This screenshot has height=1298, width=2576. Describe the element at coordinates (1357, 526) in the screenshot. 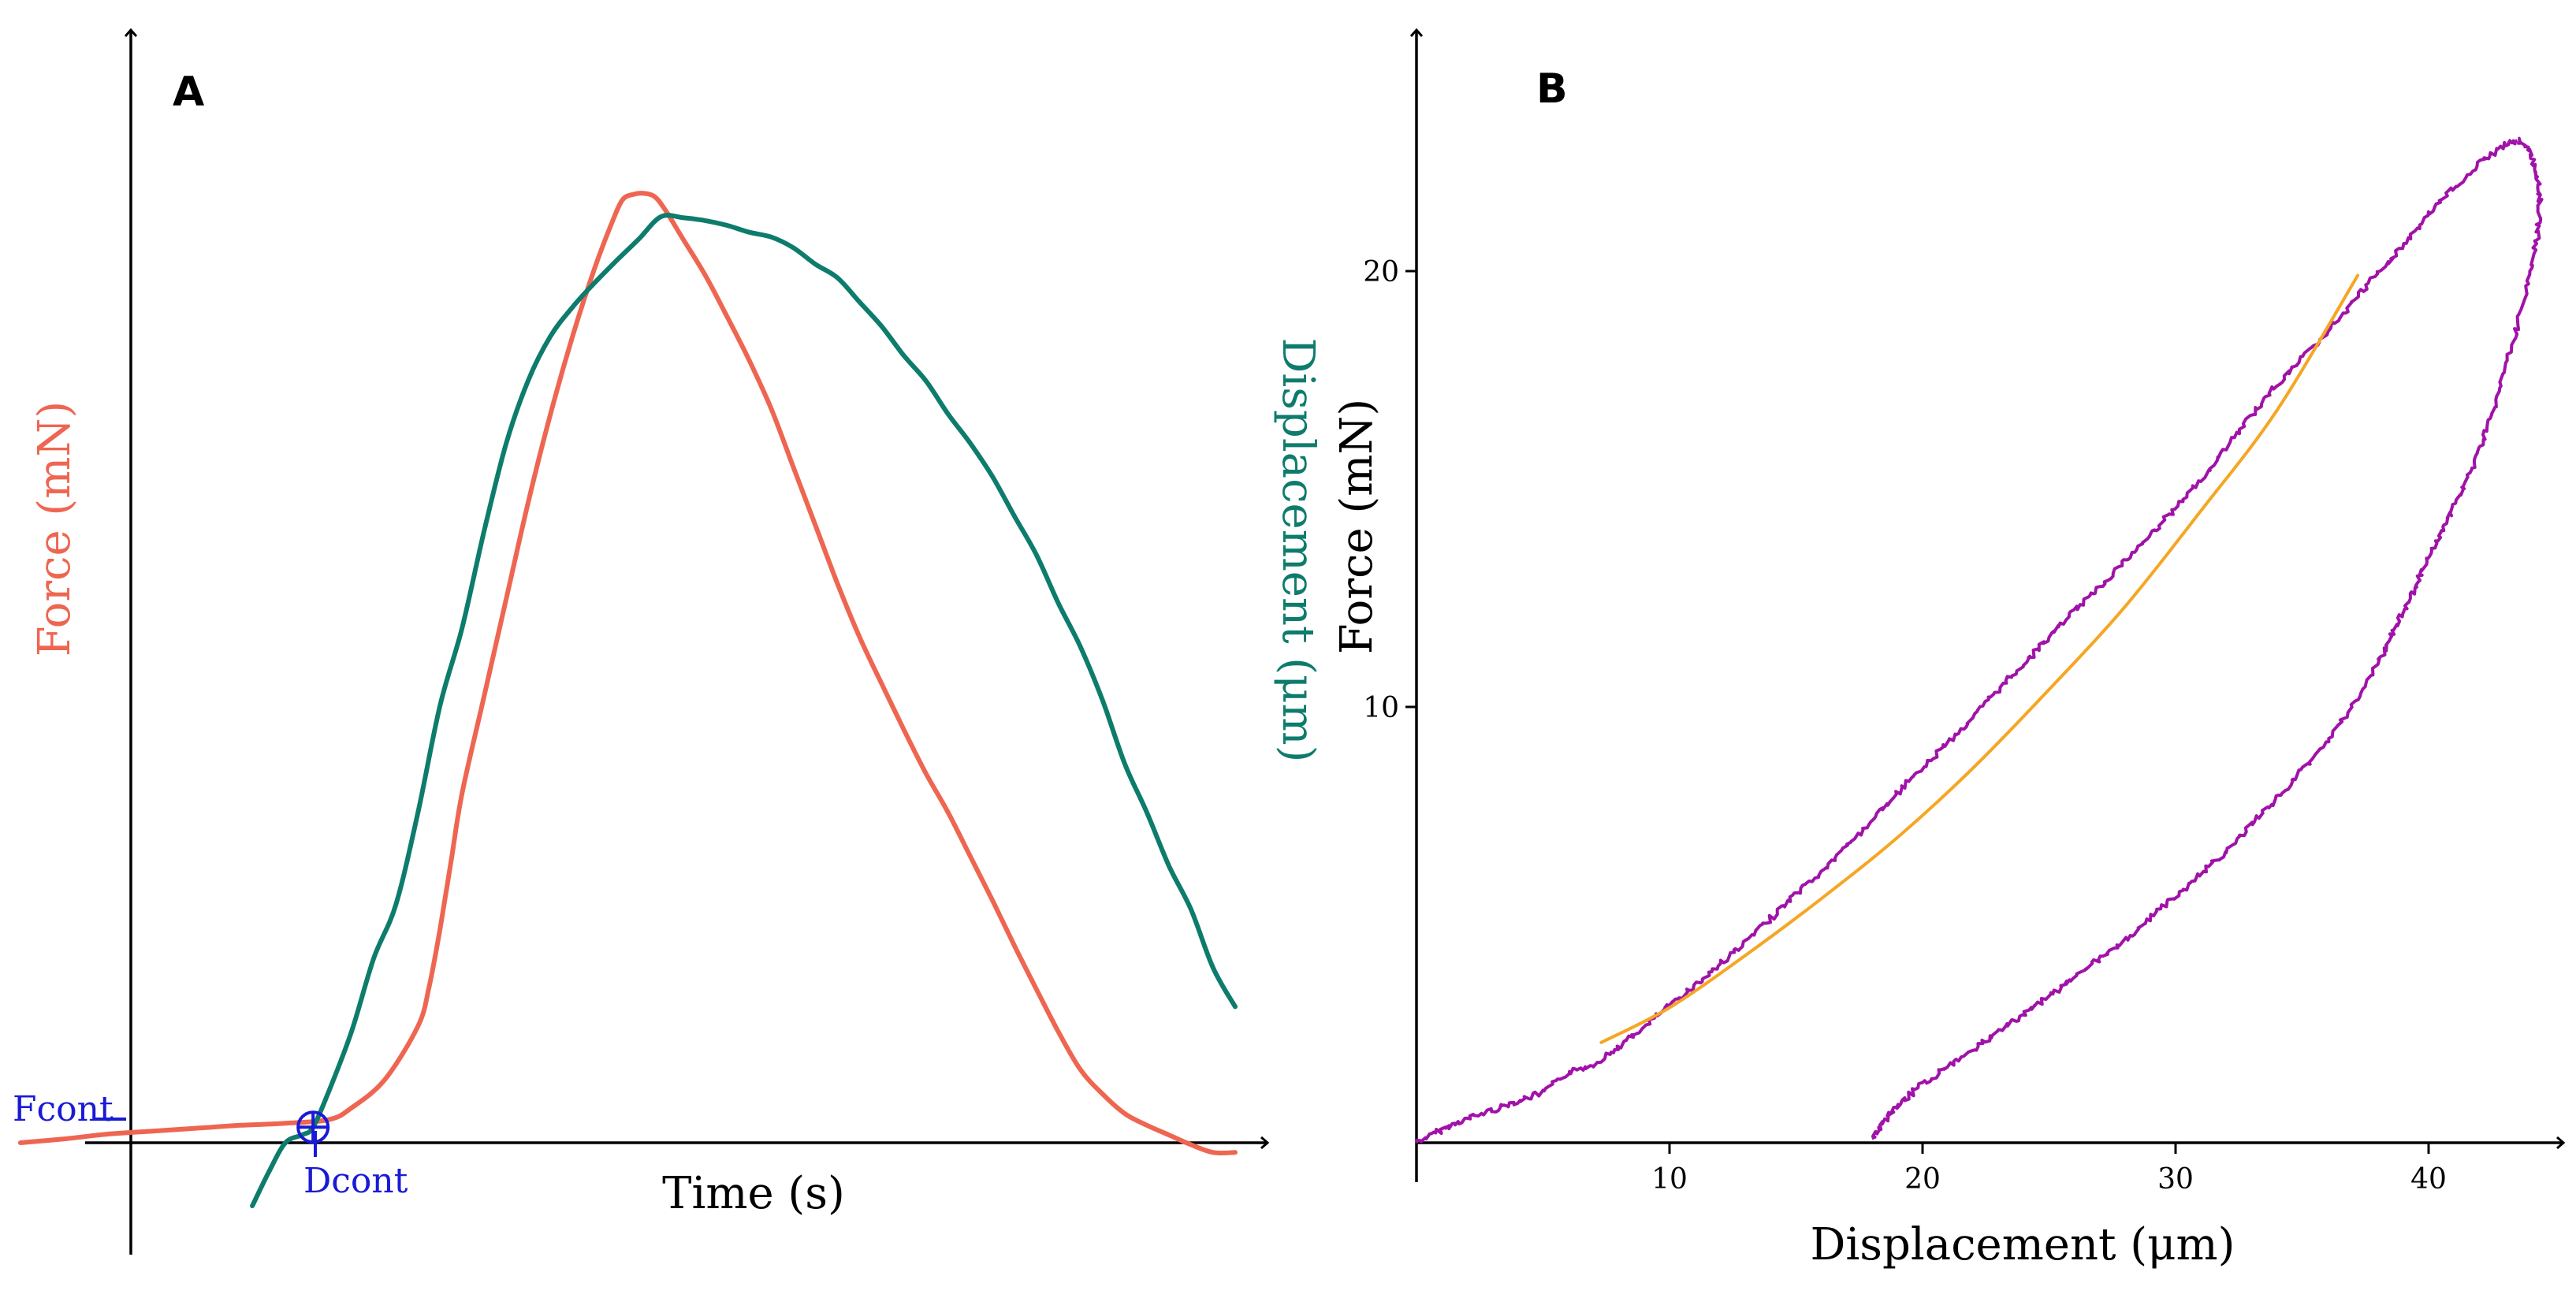

I see `panel-b-y-axis-title: Force (mN)` at that location.